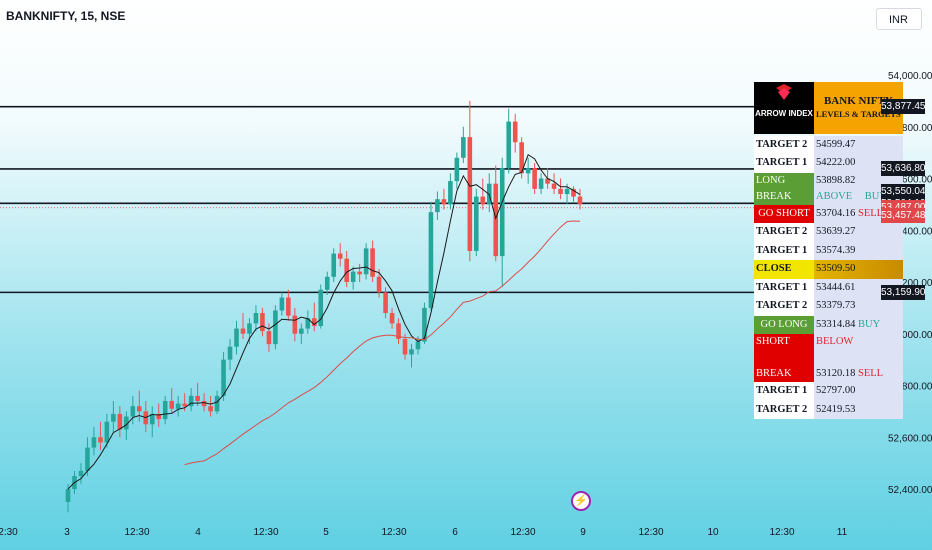  I want to click on row-value: 53444.61, so click(858, 287).